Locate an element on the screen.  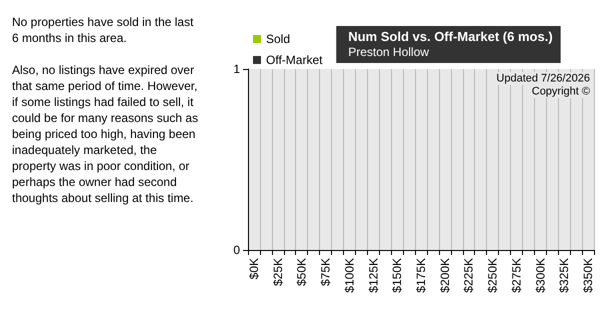
x-tick-label: $0K is located at coordinates (253, 269).